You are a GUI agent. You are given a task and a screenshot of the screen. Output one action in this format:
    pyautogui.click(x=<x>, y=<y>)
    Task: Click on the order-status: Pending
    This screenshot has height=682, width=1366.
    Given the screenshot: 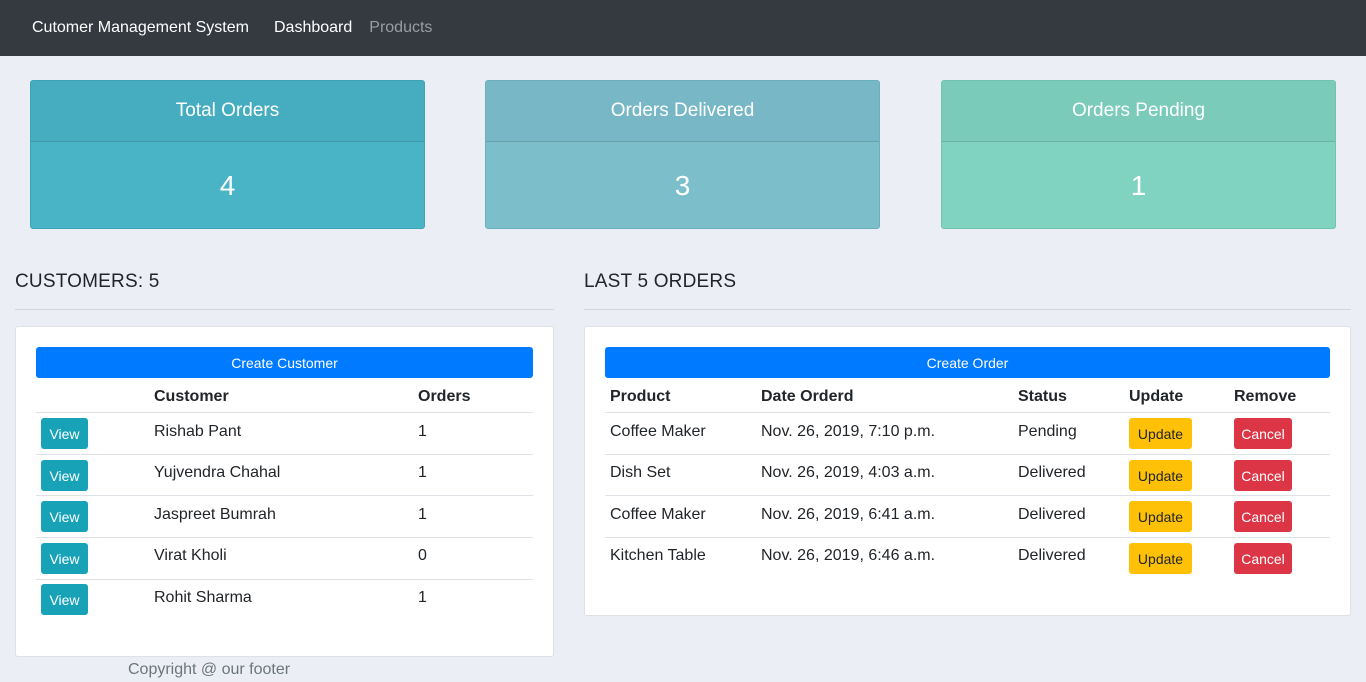 What is the action you would take?
    pyautogui.click(x=1047, y=431)
    